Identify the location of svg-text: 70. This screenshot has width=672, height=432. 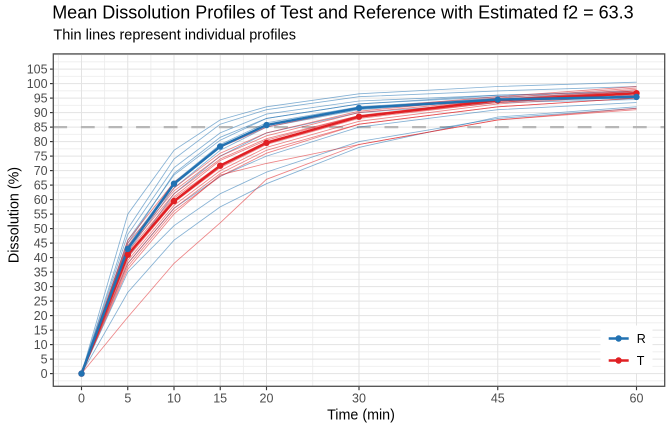
(41, 171).